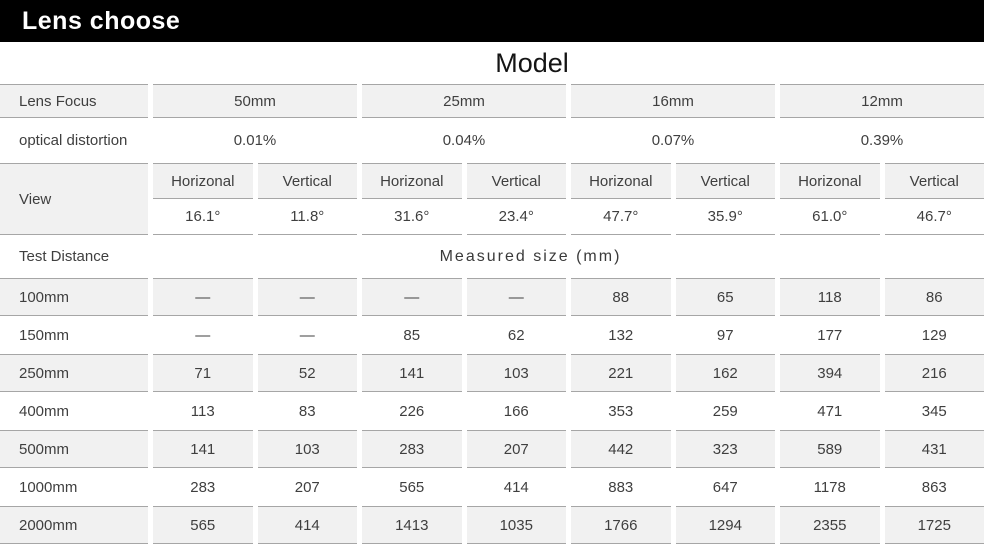 The image size is (984, 546). Describe the element at coordinates (412, 411) in the screenshot. I see `measured-value: 226` at that location.